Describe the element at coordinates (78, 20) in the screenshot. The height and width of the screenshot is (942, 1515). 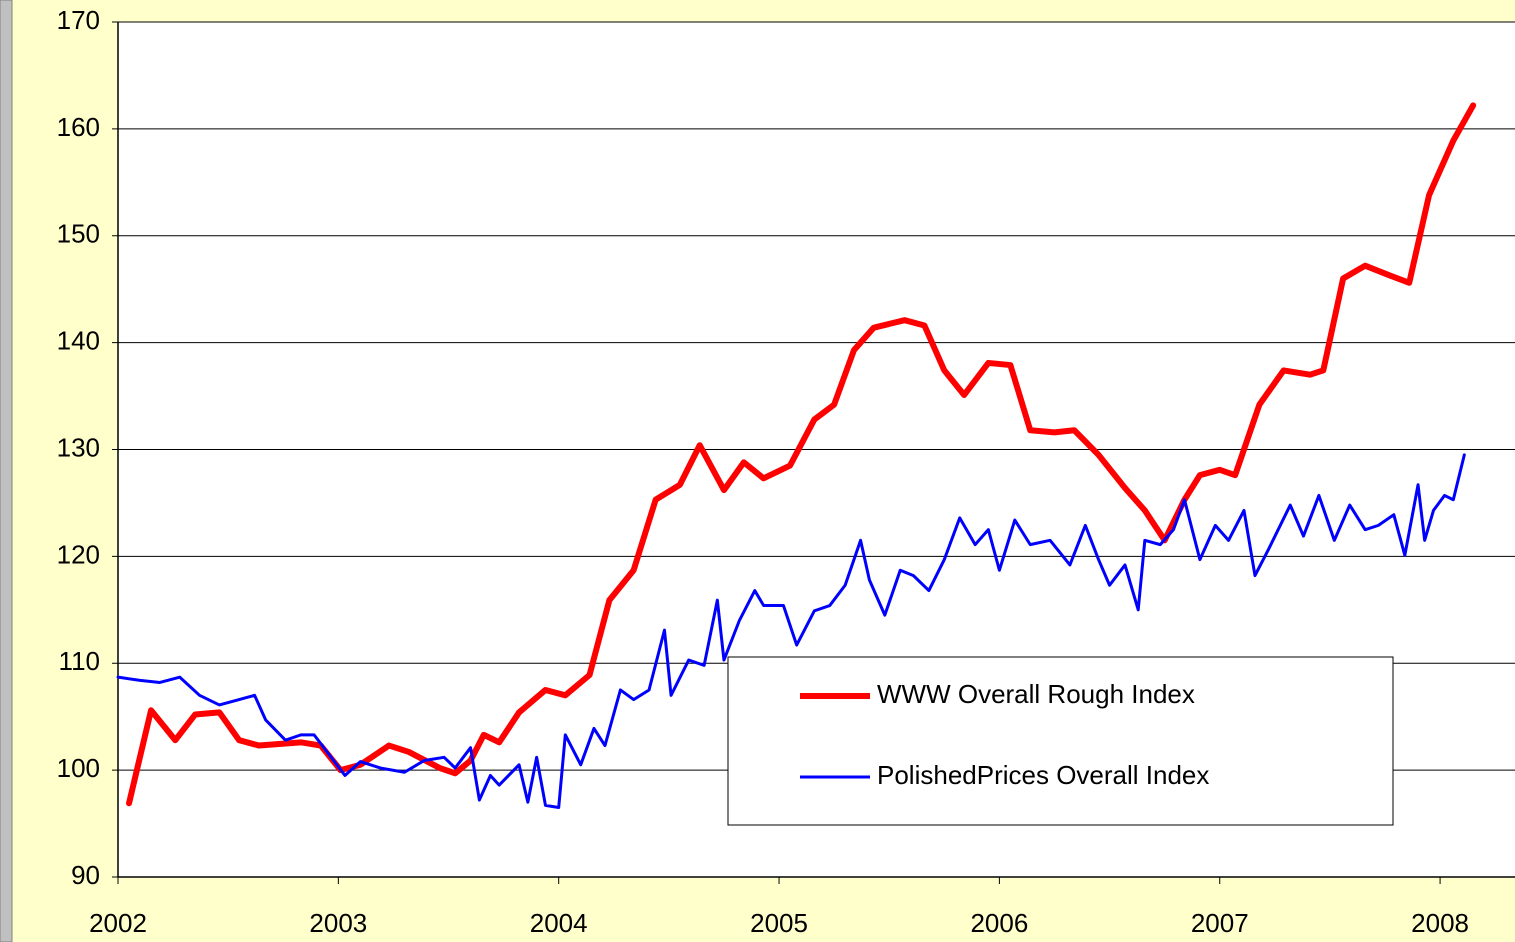
I see `y-tick-label: 170` at that location.